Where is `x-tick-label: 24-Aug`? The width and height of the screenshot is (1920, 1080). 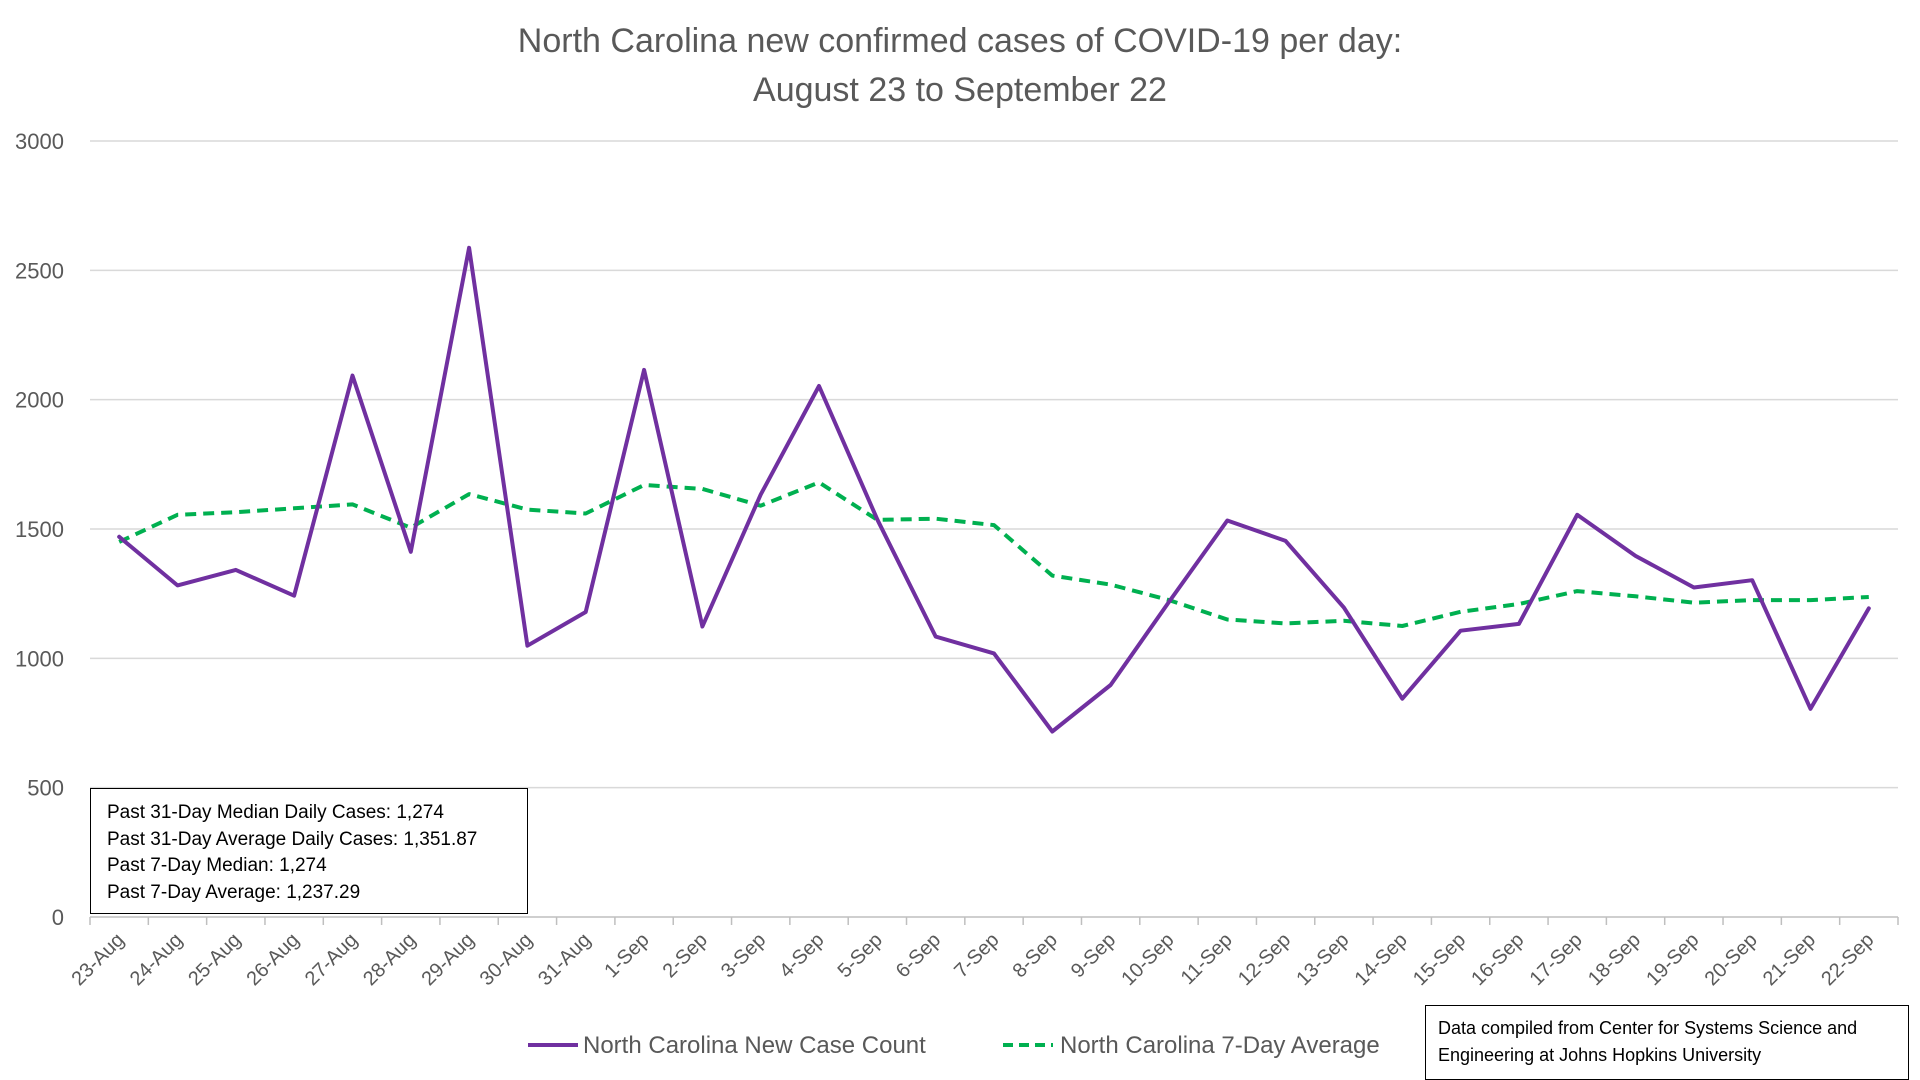 x-tick-label: 24-Aug is located at coordinates (156, 959).